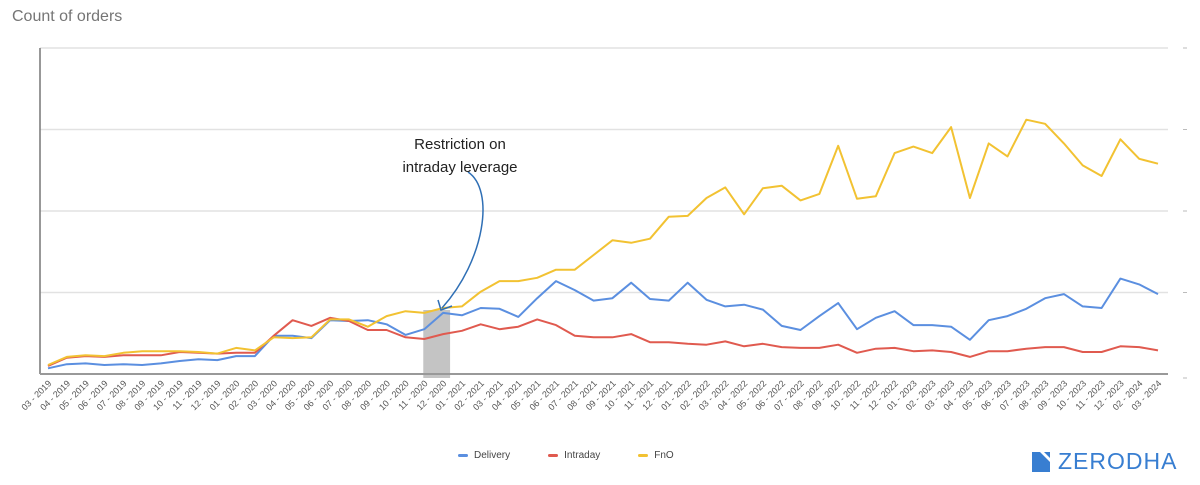 The width and height of the screenshot is (1200, 485). I want to click on legend-item-fno: FnO, so click(656, 455).